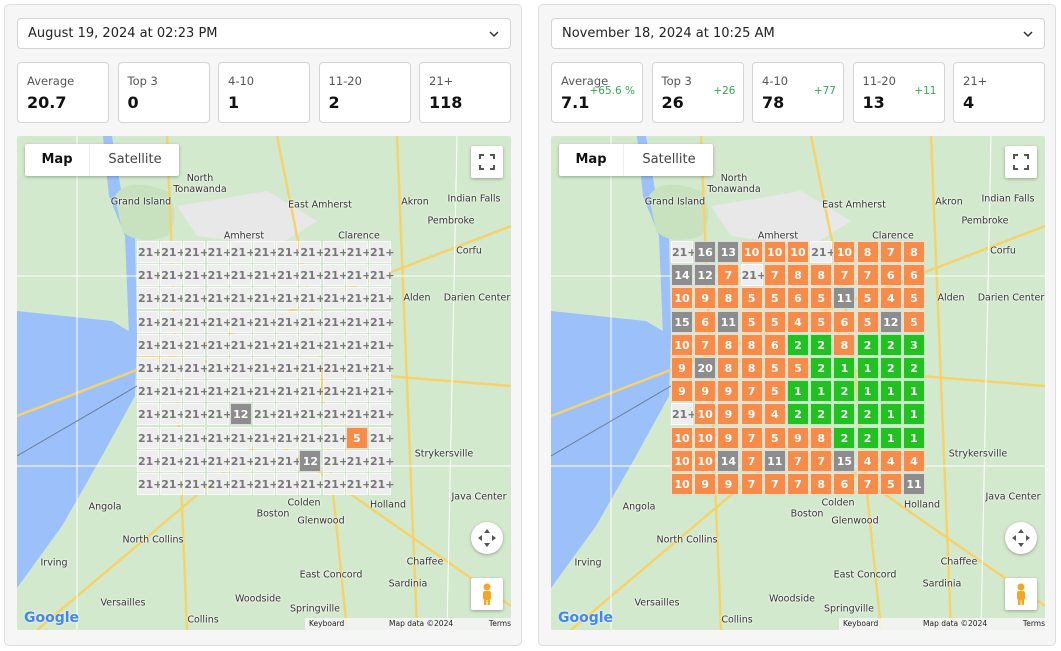 This screenshot has height=651, width=1061. What do you see at coordinates (890, 321) in the screenshot?
I see `rank-cell: 12` at bounding box center [890, 321].